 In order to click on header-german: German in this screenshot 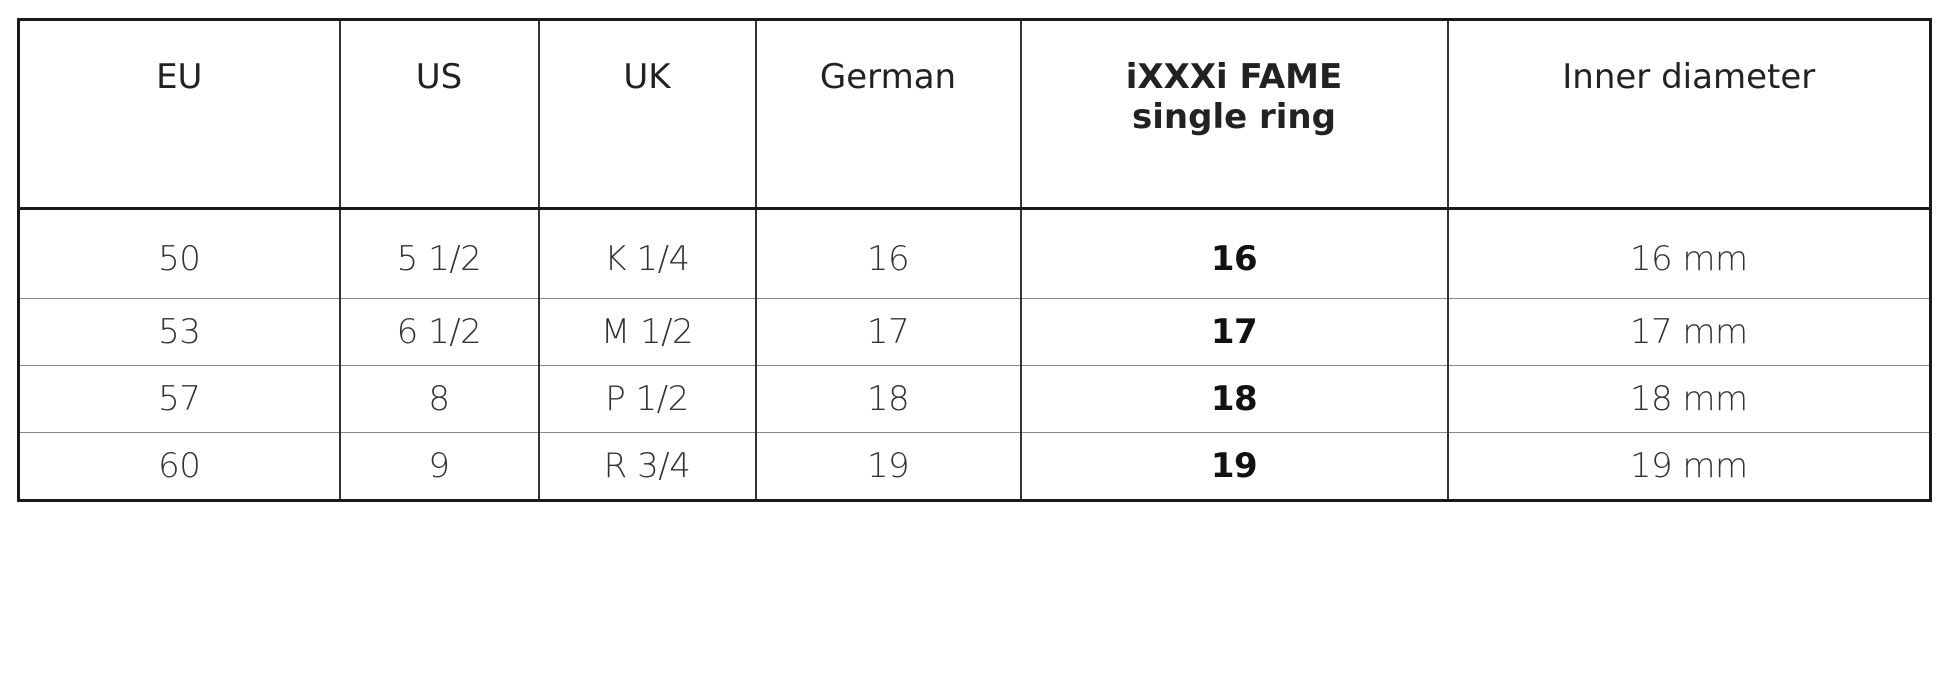, I will do `click(887, 114)`.